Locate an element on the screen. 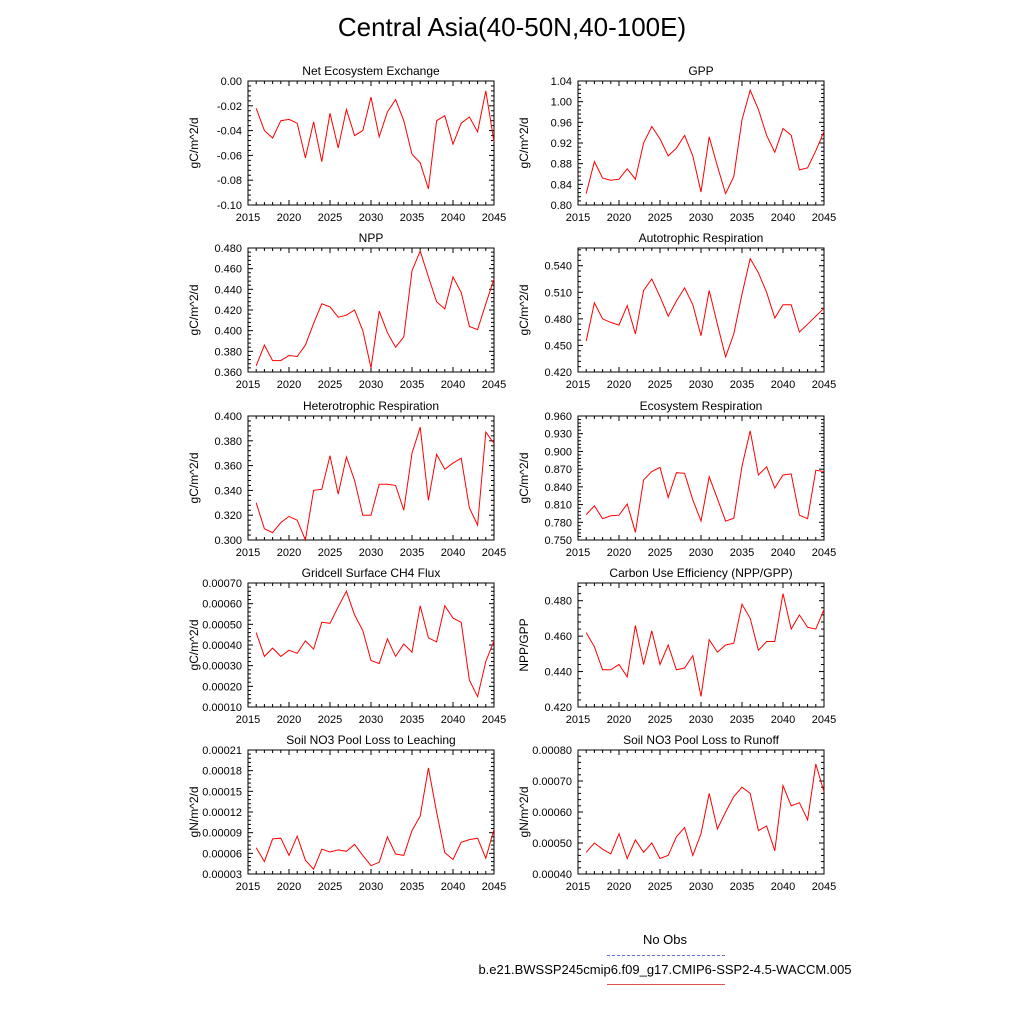 This screenshot has height=1024, width=1024. y-axis-label: gN/m^2/d is located at coordinates (194, 812).